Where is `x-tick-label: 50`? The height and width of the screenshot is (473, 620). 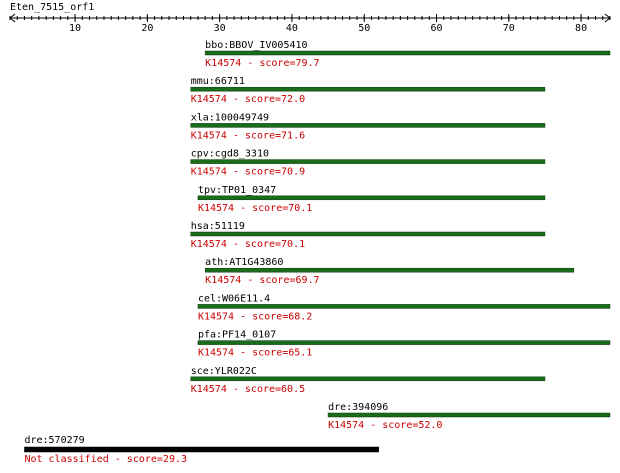
x-tick-label: 50 is located at coordinates (364, 28).